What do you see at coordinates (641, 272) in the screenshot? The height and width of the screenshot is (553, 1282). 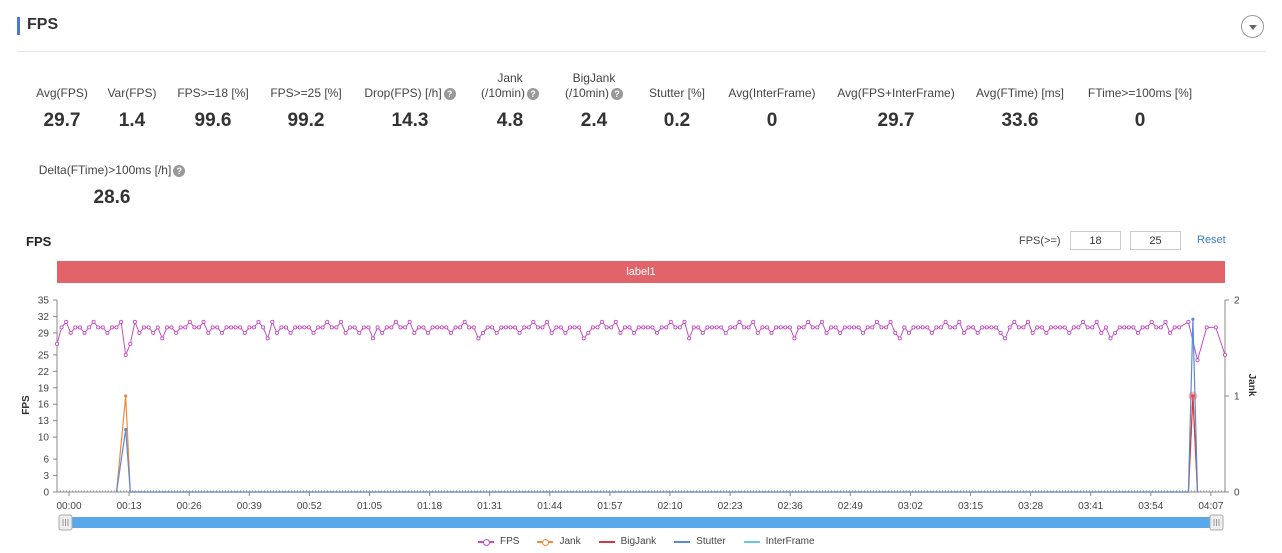 I see `label-band: label1` at bounding box center [641, 272].